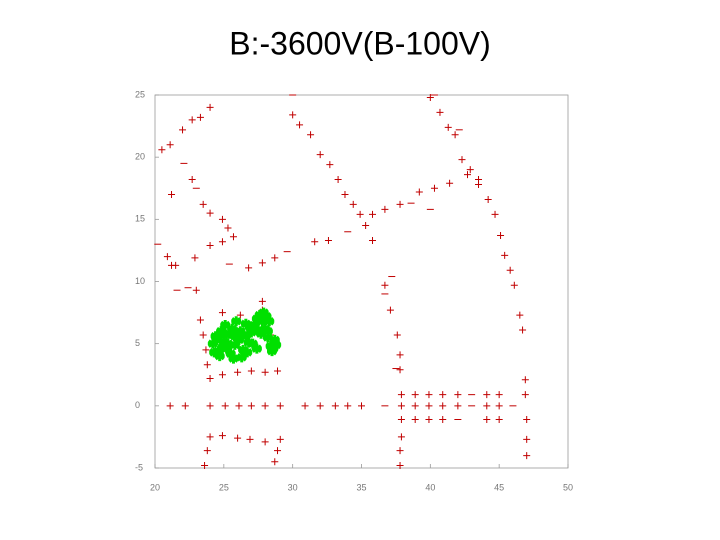  Describe the element at coordinates (140, 281) in the screenshot. I see `y-tick-label: 10` at that location.